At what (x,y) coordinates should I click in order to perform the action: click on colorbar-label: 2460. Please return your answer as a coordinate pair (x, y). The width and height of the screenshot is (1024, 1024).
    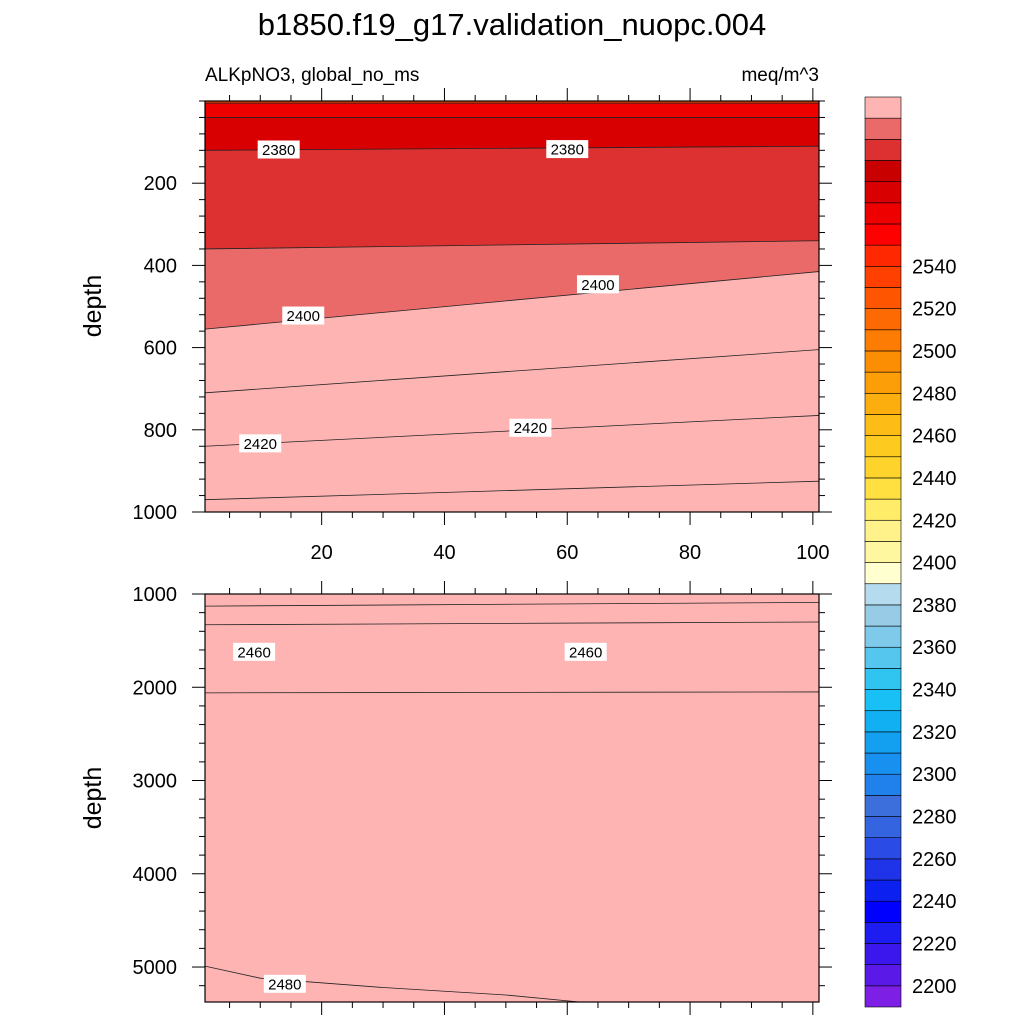
    Looking at the image, I should click on (934, 437).